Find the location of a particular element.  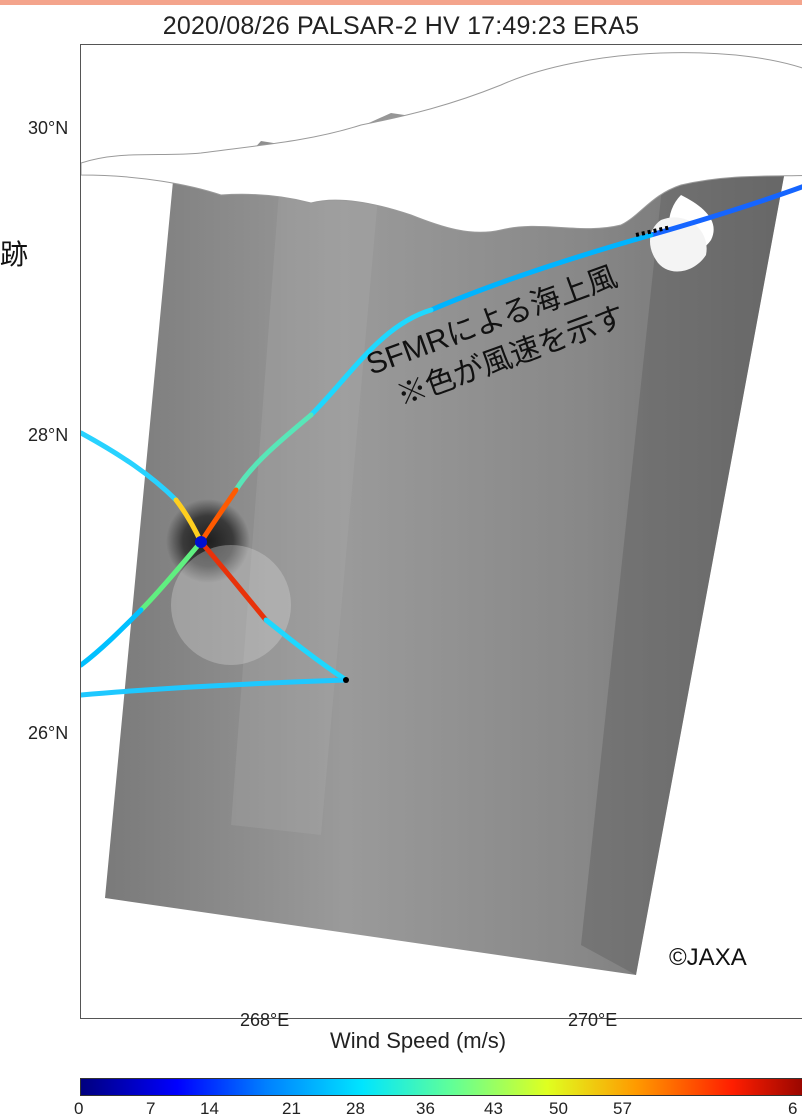

lat-label-30n: 30°N is located at coordinates (48, 128).